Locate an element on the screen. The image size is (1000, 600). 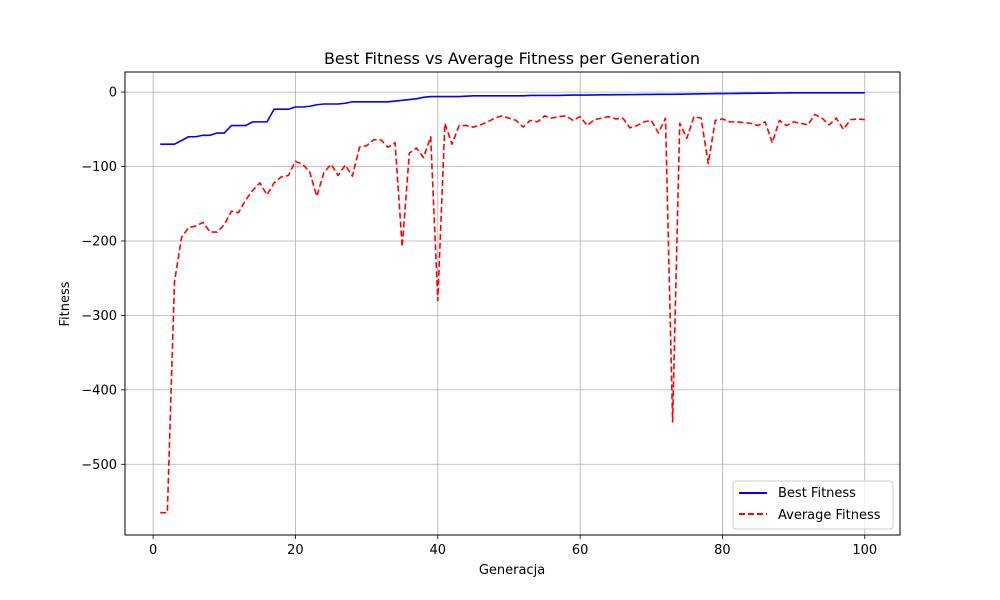
y-tick-label: −400 is located at coordinates (99, 390).